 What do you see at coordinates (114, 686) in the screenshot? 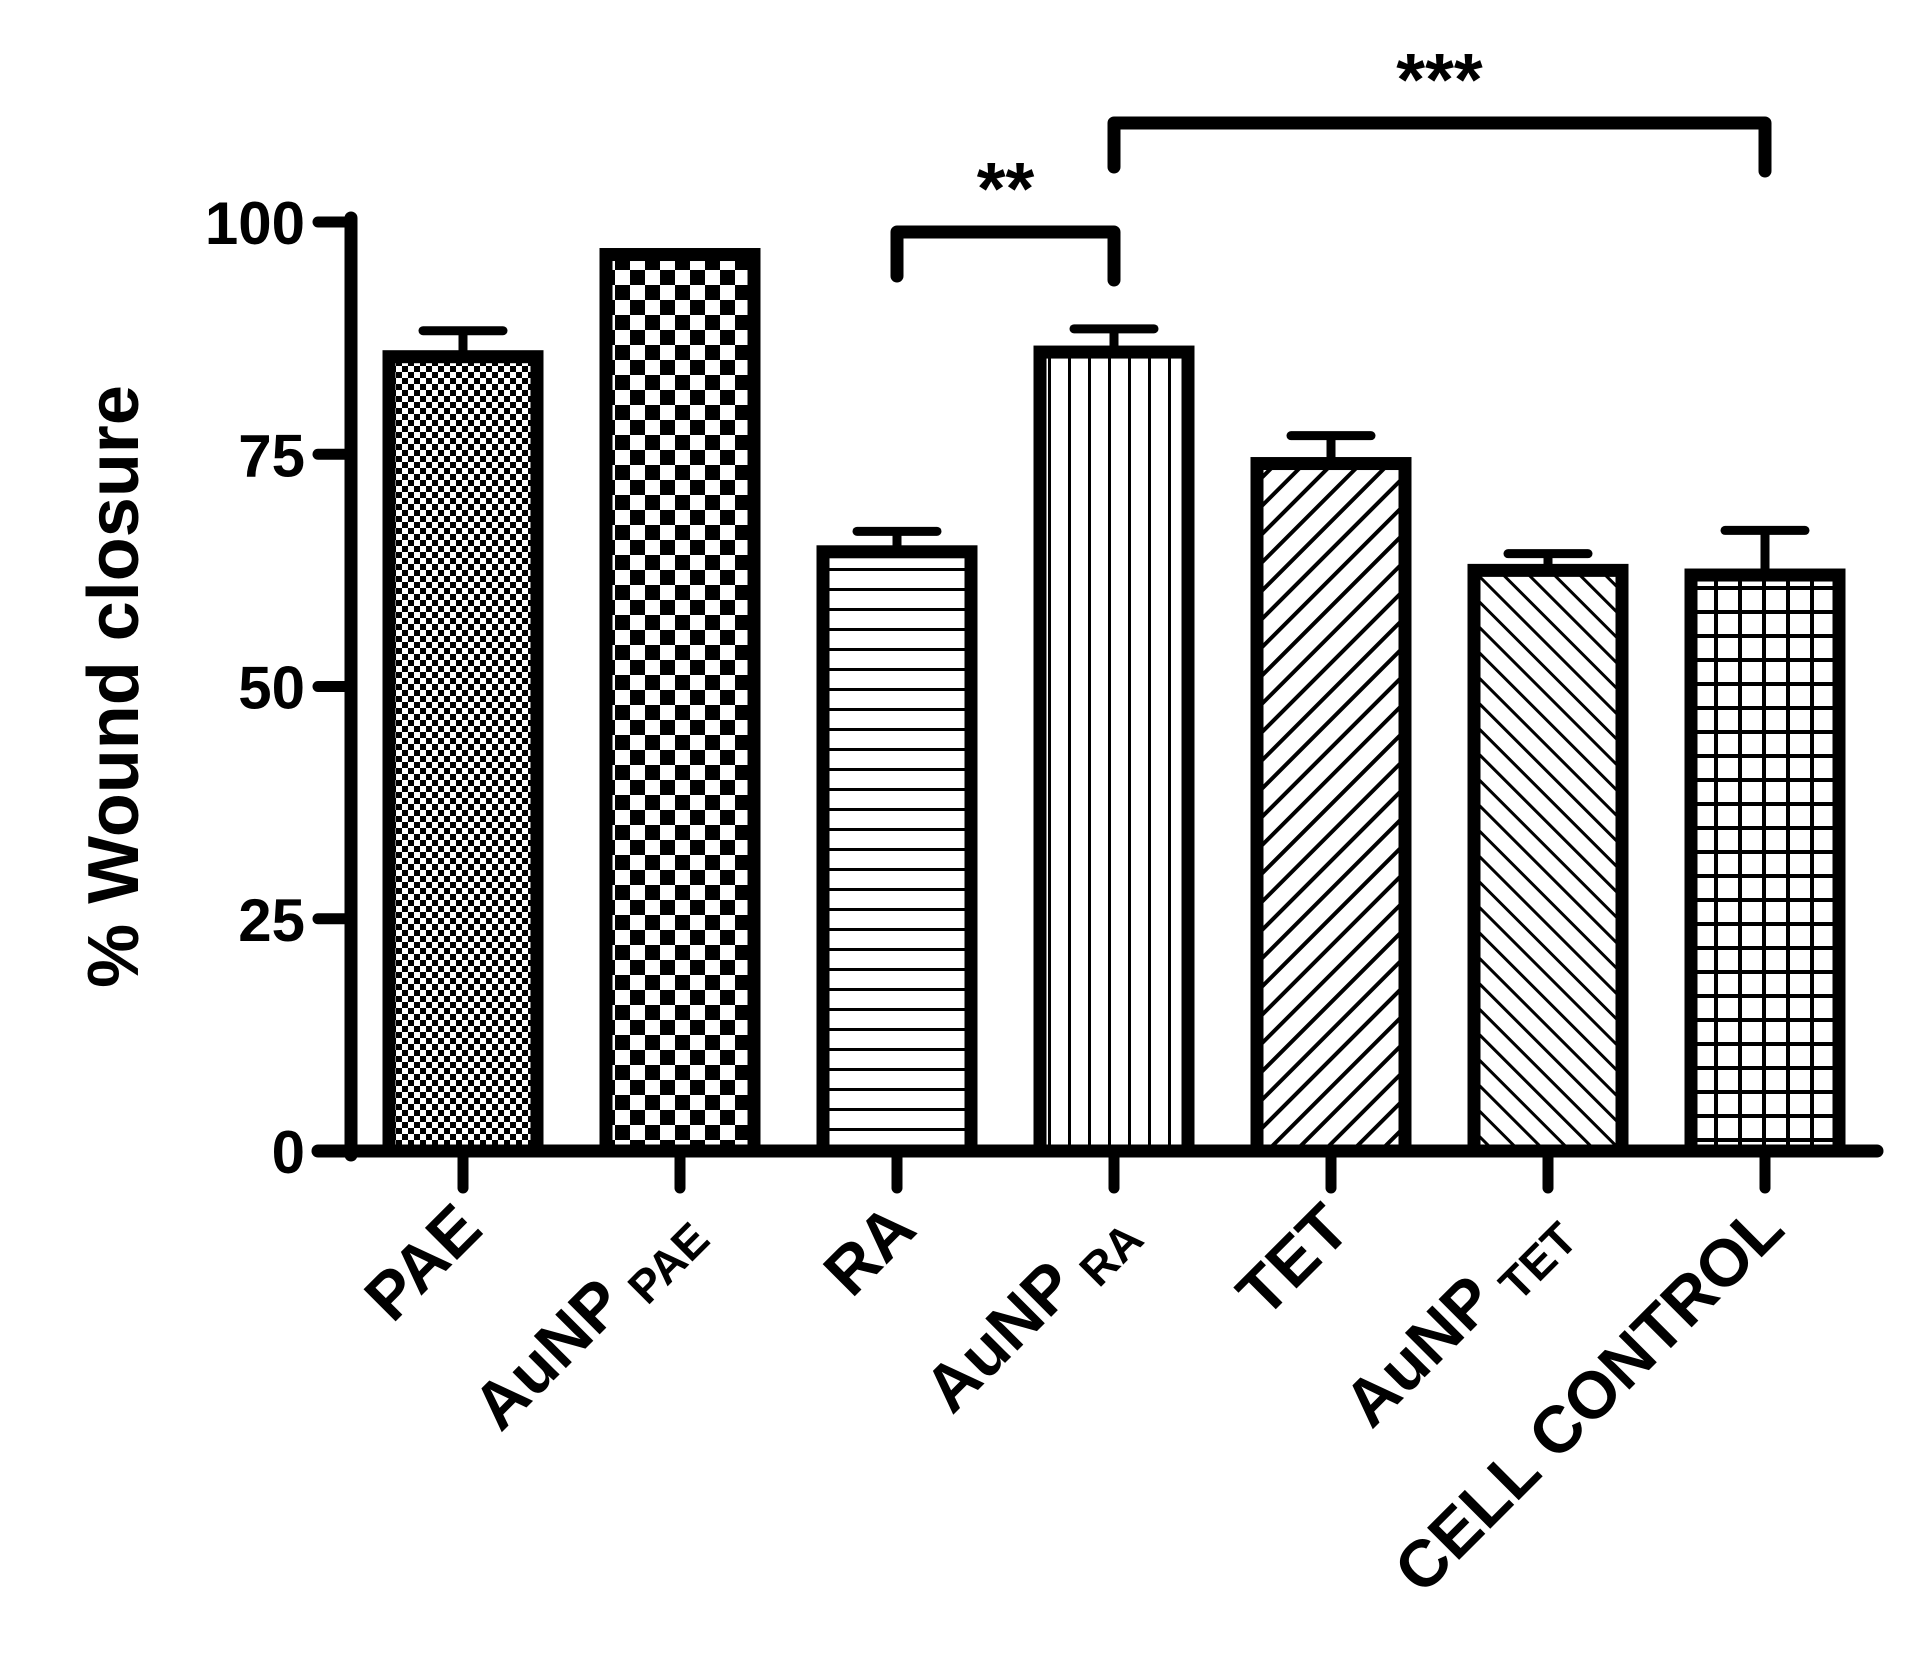
I see `y-axis-label: % Wound closure` at bounding box center [114, 686].